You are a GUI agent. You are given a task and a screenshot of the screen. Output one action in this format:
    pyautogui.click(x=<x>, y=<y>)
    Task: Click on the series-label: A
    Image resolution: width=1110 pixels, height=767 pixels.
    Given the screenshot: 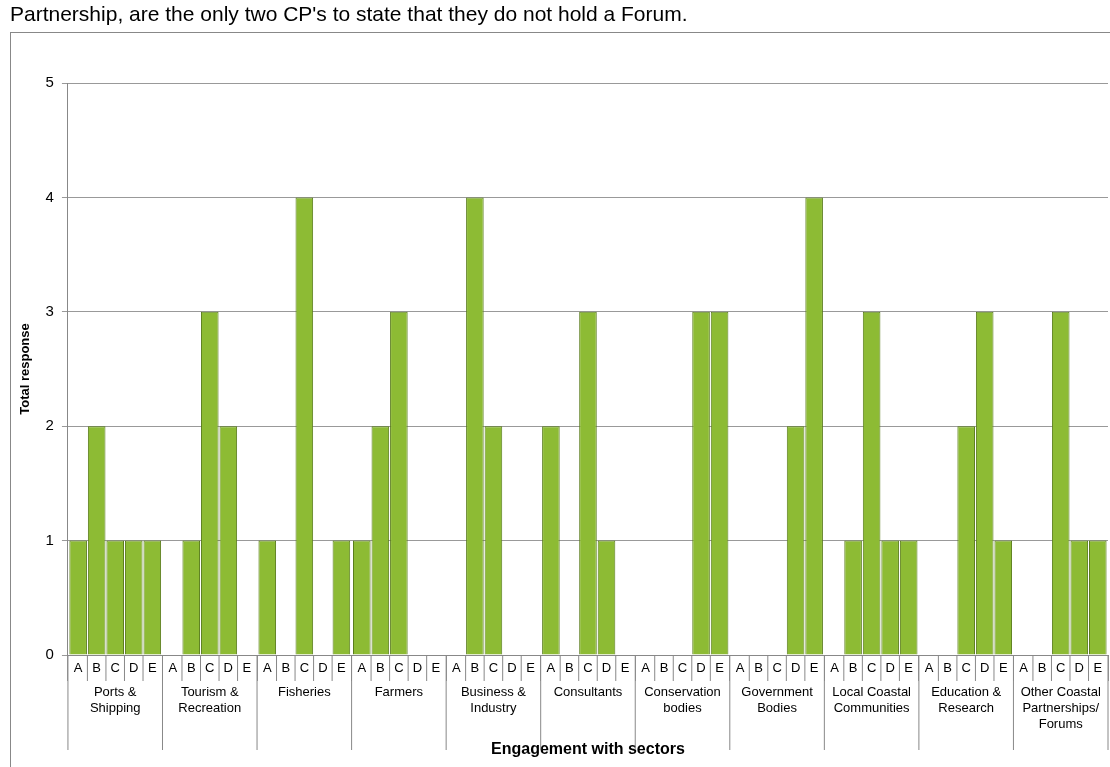 What is the action you would take?
    pyautogui.click(x=78, y=667)
    